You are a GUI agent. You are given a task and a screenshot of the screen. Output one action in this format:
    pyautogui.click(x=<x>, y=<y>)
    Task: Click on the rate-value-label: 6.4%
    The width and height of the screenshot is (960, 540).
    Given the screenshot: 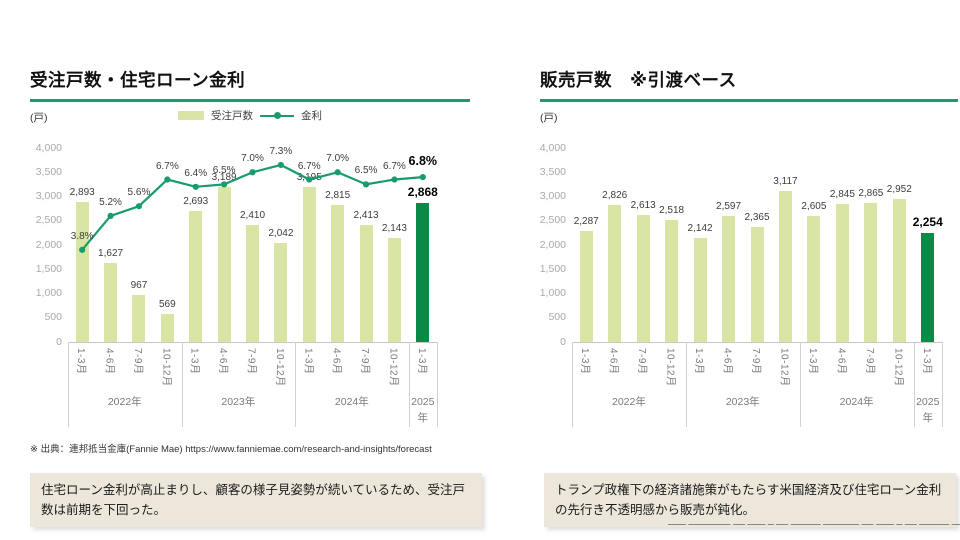 What is the action you would take?
    pyautogui.click(x=196, y=173)
    